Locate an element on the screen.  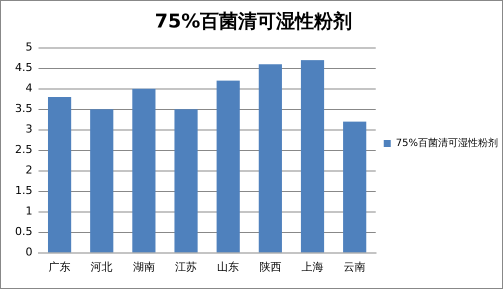
y-tick-label: 0.5 is located at coordinates (23, 231).